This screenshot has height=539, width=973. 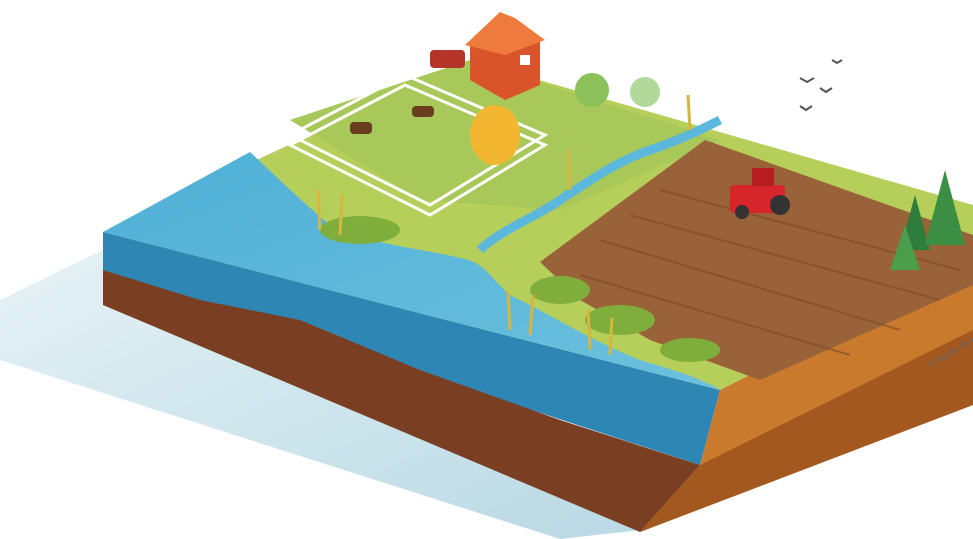 I want to click on trees, so click(x=770, y=171).